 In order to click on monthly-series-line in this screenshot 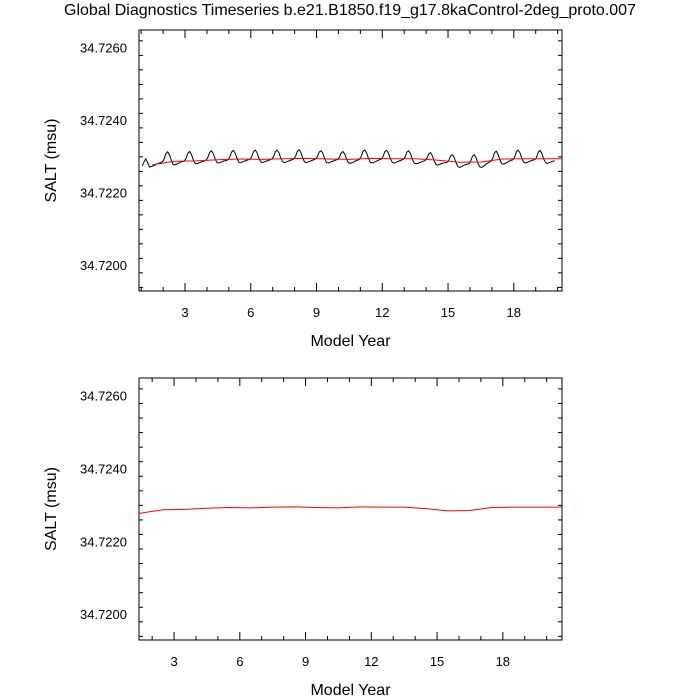, I will do `click(348, 158)`.